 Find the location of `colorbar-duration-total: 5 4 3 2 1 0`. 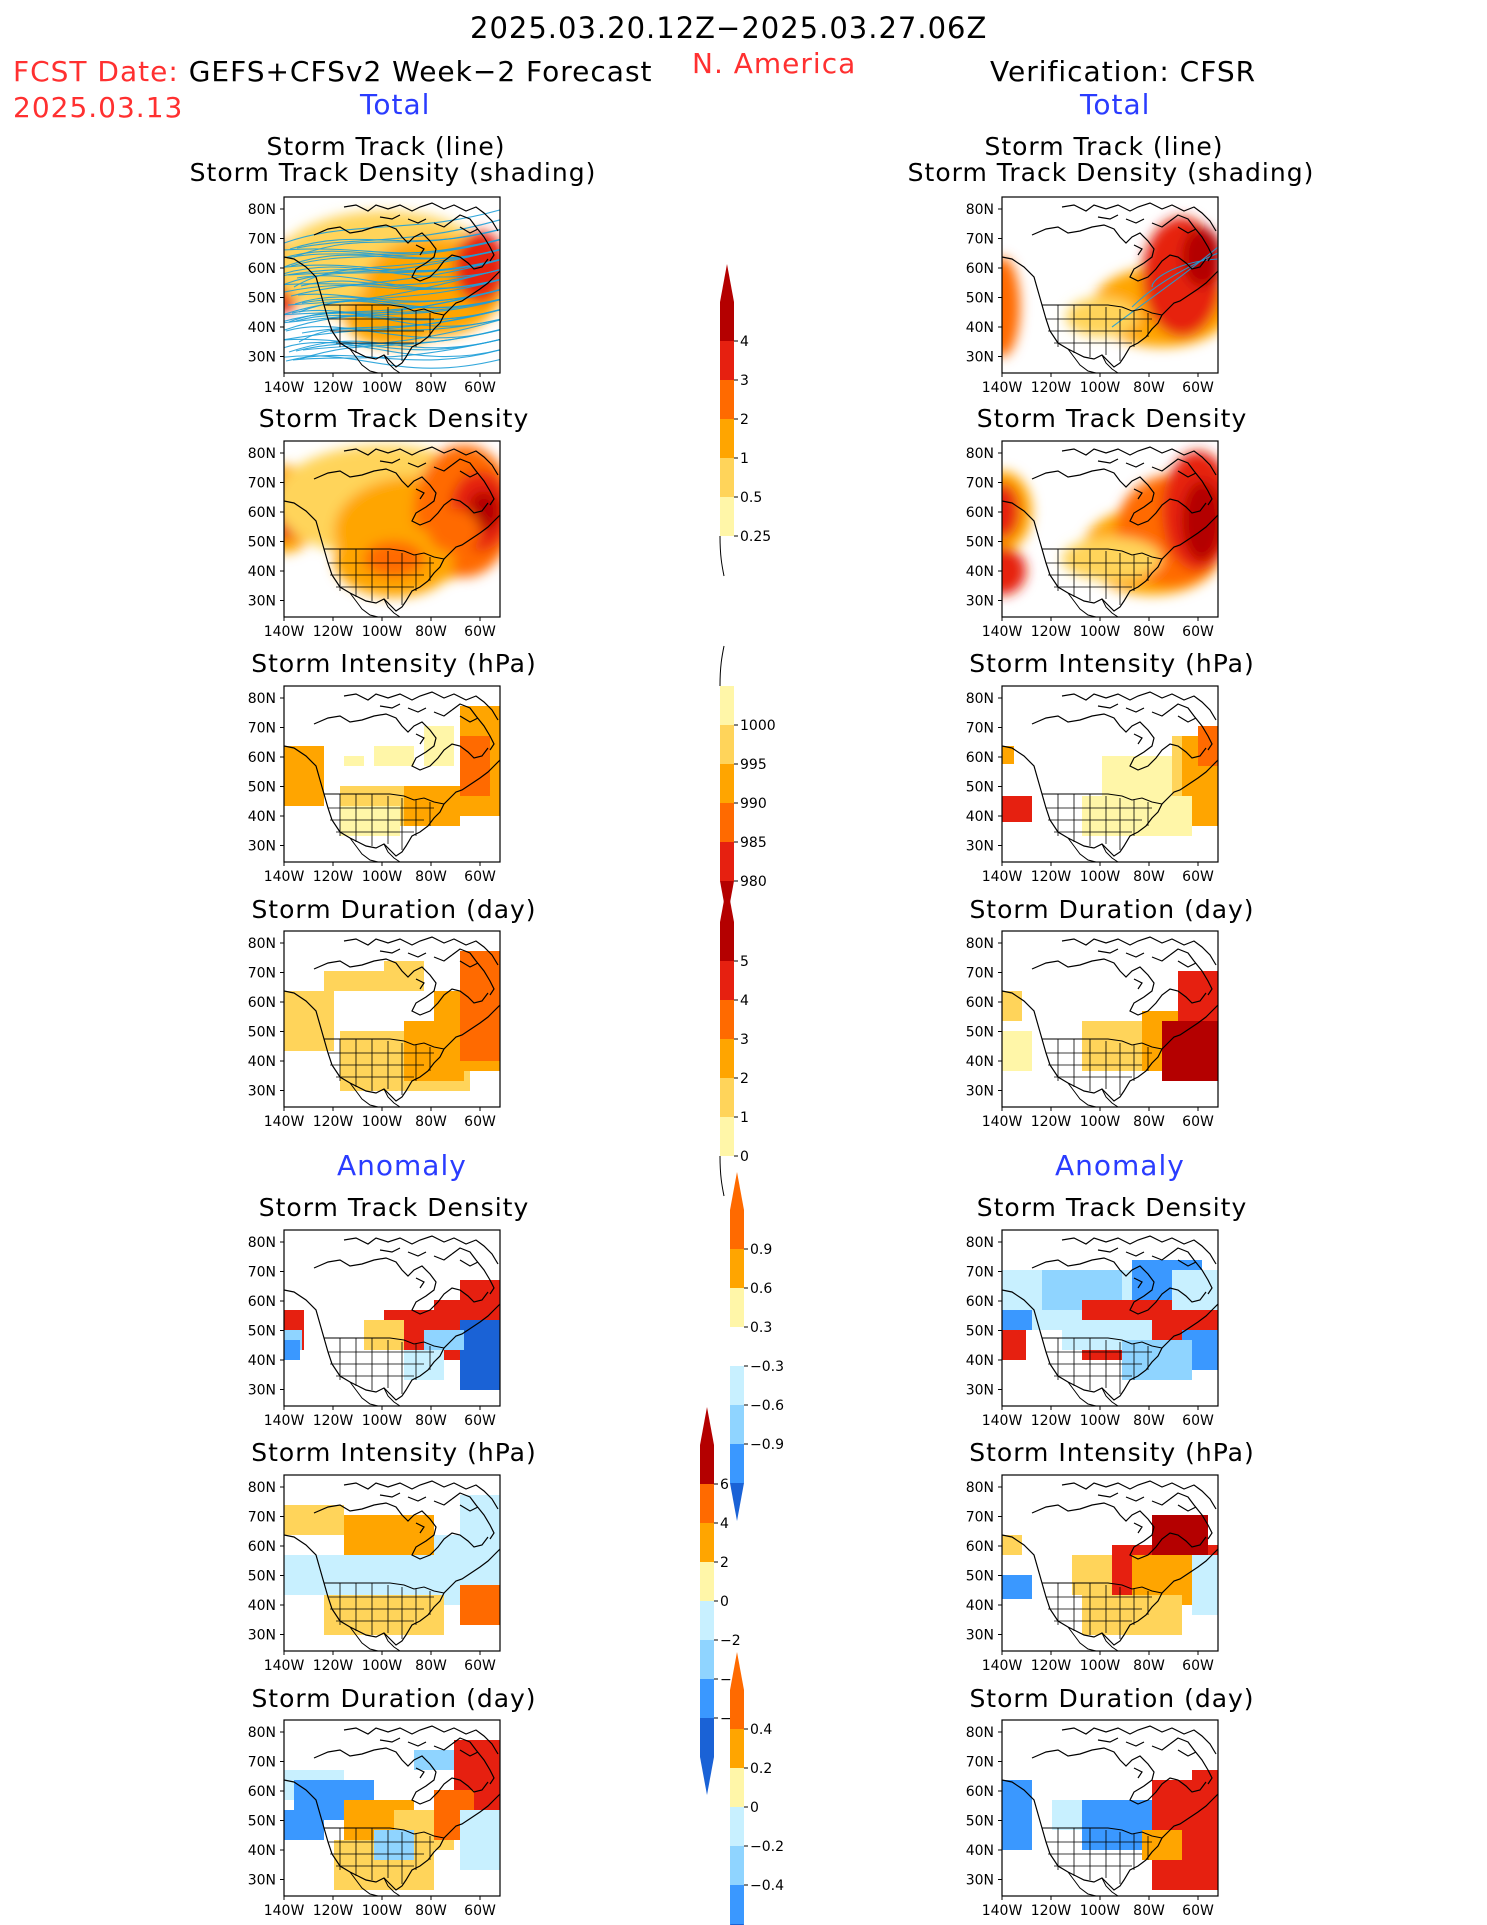

colorbar-duration-total: 5 4 3 2 1 0 is located at coordinates (734, 1040).